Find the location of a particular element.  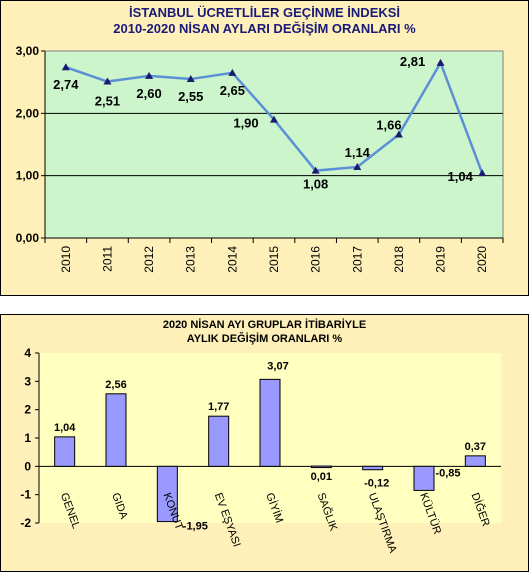

x-tick-label: 2012 is located at coordinates (149, 259).